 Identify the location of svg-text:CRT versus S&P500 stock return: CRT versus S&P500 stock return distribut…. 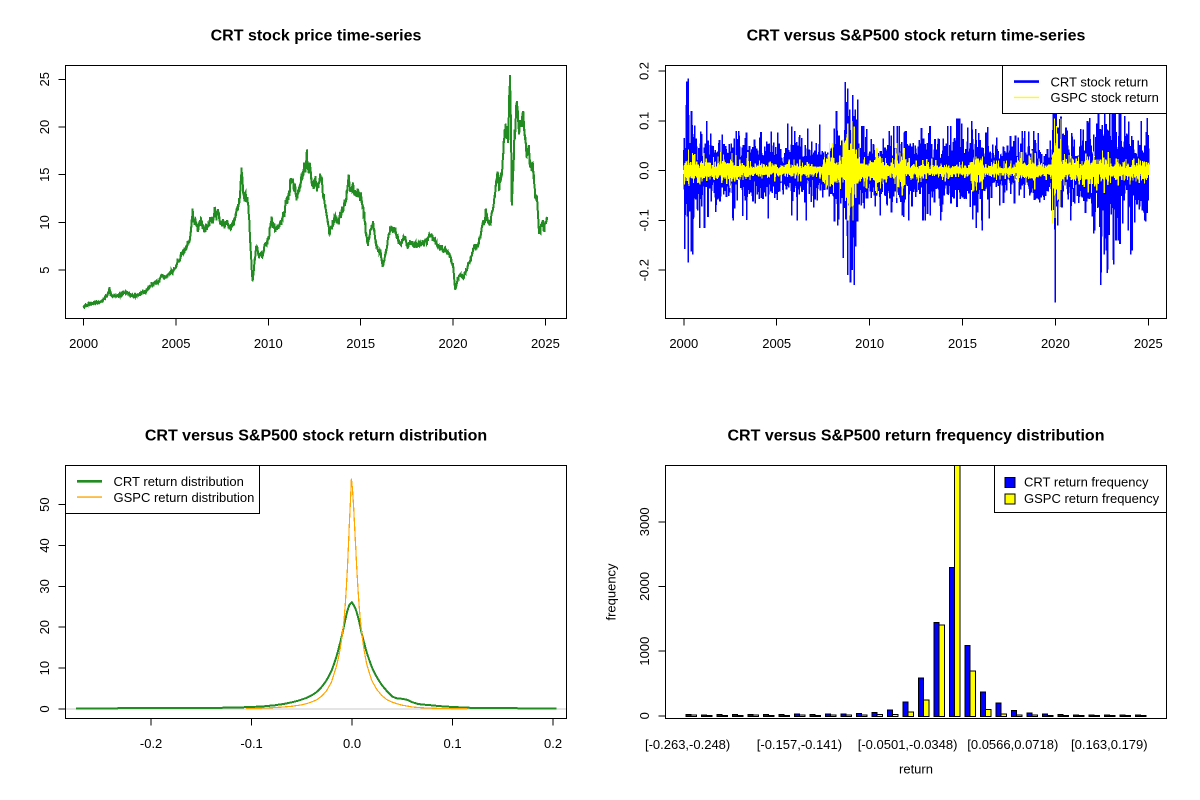
(316, 435).